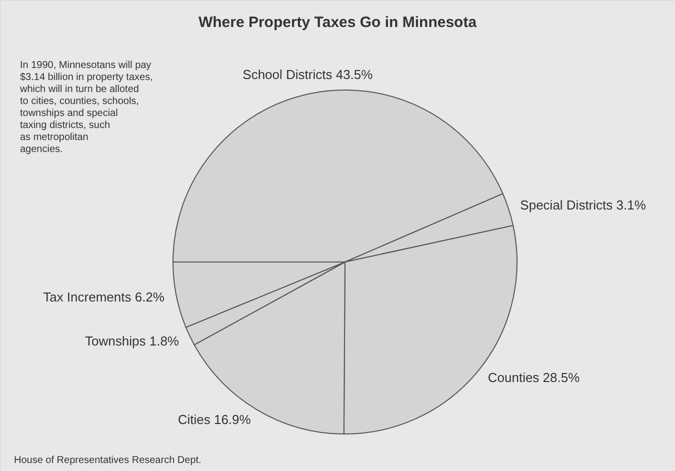 The width and height of the screenshot is (675, 471). What do you see at coordinates (338, 22) in the screenshot?
I see `chart-title: Where Property Taxes Go in Minnesota` at bounding box center [338, 22].